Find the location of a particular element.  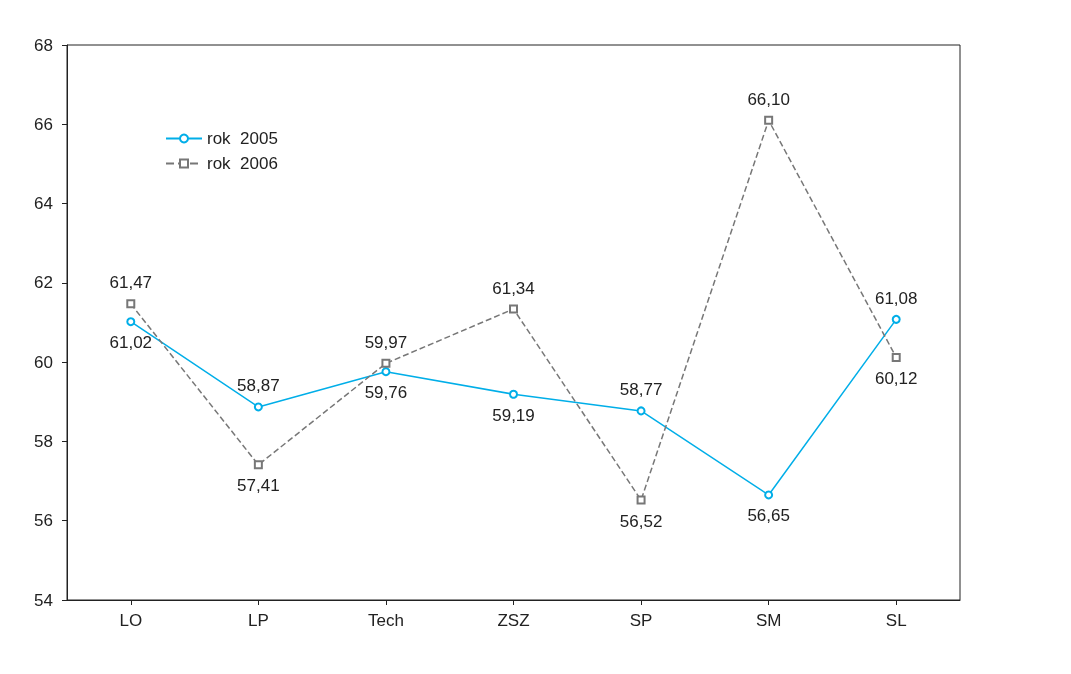

data-label: 58,87 is located at coordinates (258, 386).